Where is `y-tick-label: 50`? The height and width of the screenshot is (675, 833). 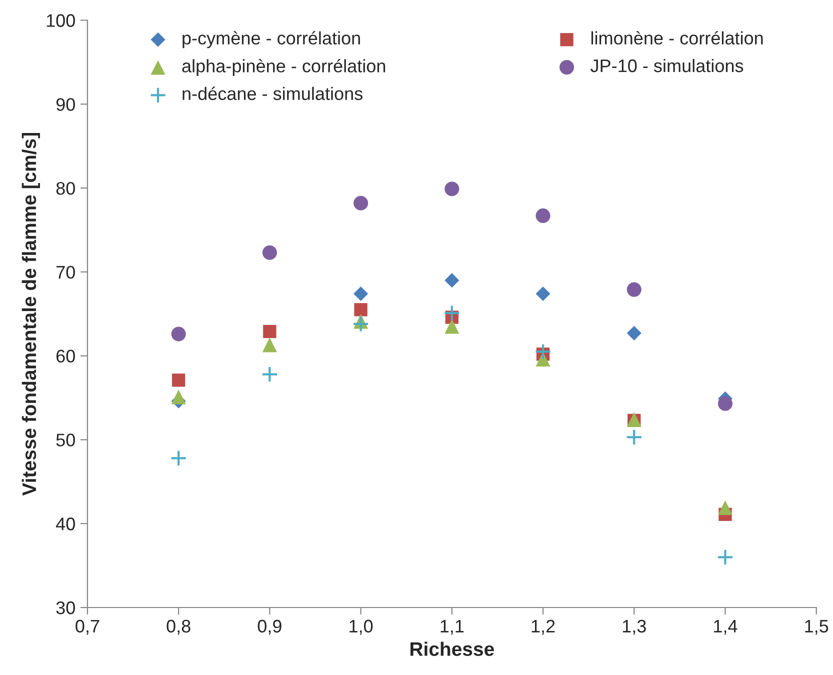
y-tick-label: 50 is located at coordinates (65, 440).